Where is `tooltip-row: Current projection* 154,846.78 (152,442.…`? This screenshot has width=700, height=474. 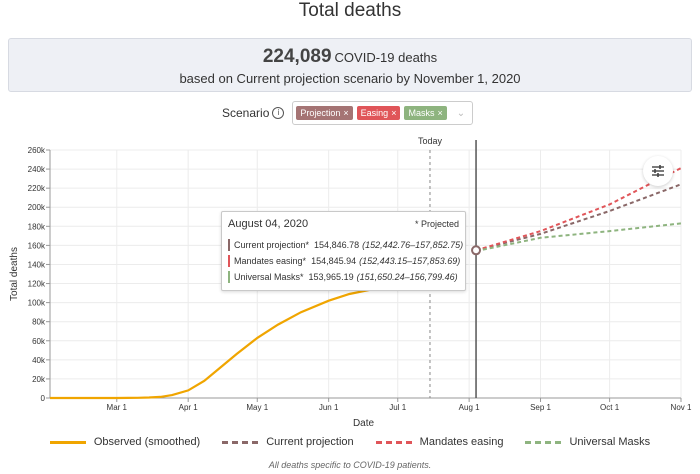 tooltip-row: Current projection* 154,846.78 (152,442.… is located at coordinates (345, 245).